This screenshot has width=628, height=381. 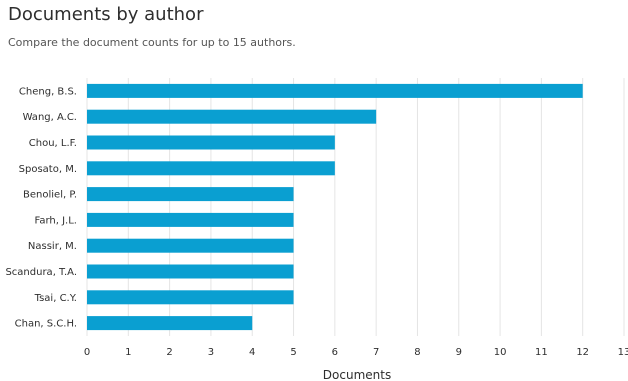 I want to click on category-label: Chou, L.F., so click(x=53, y=143).